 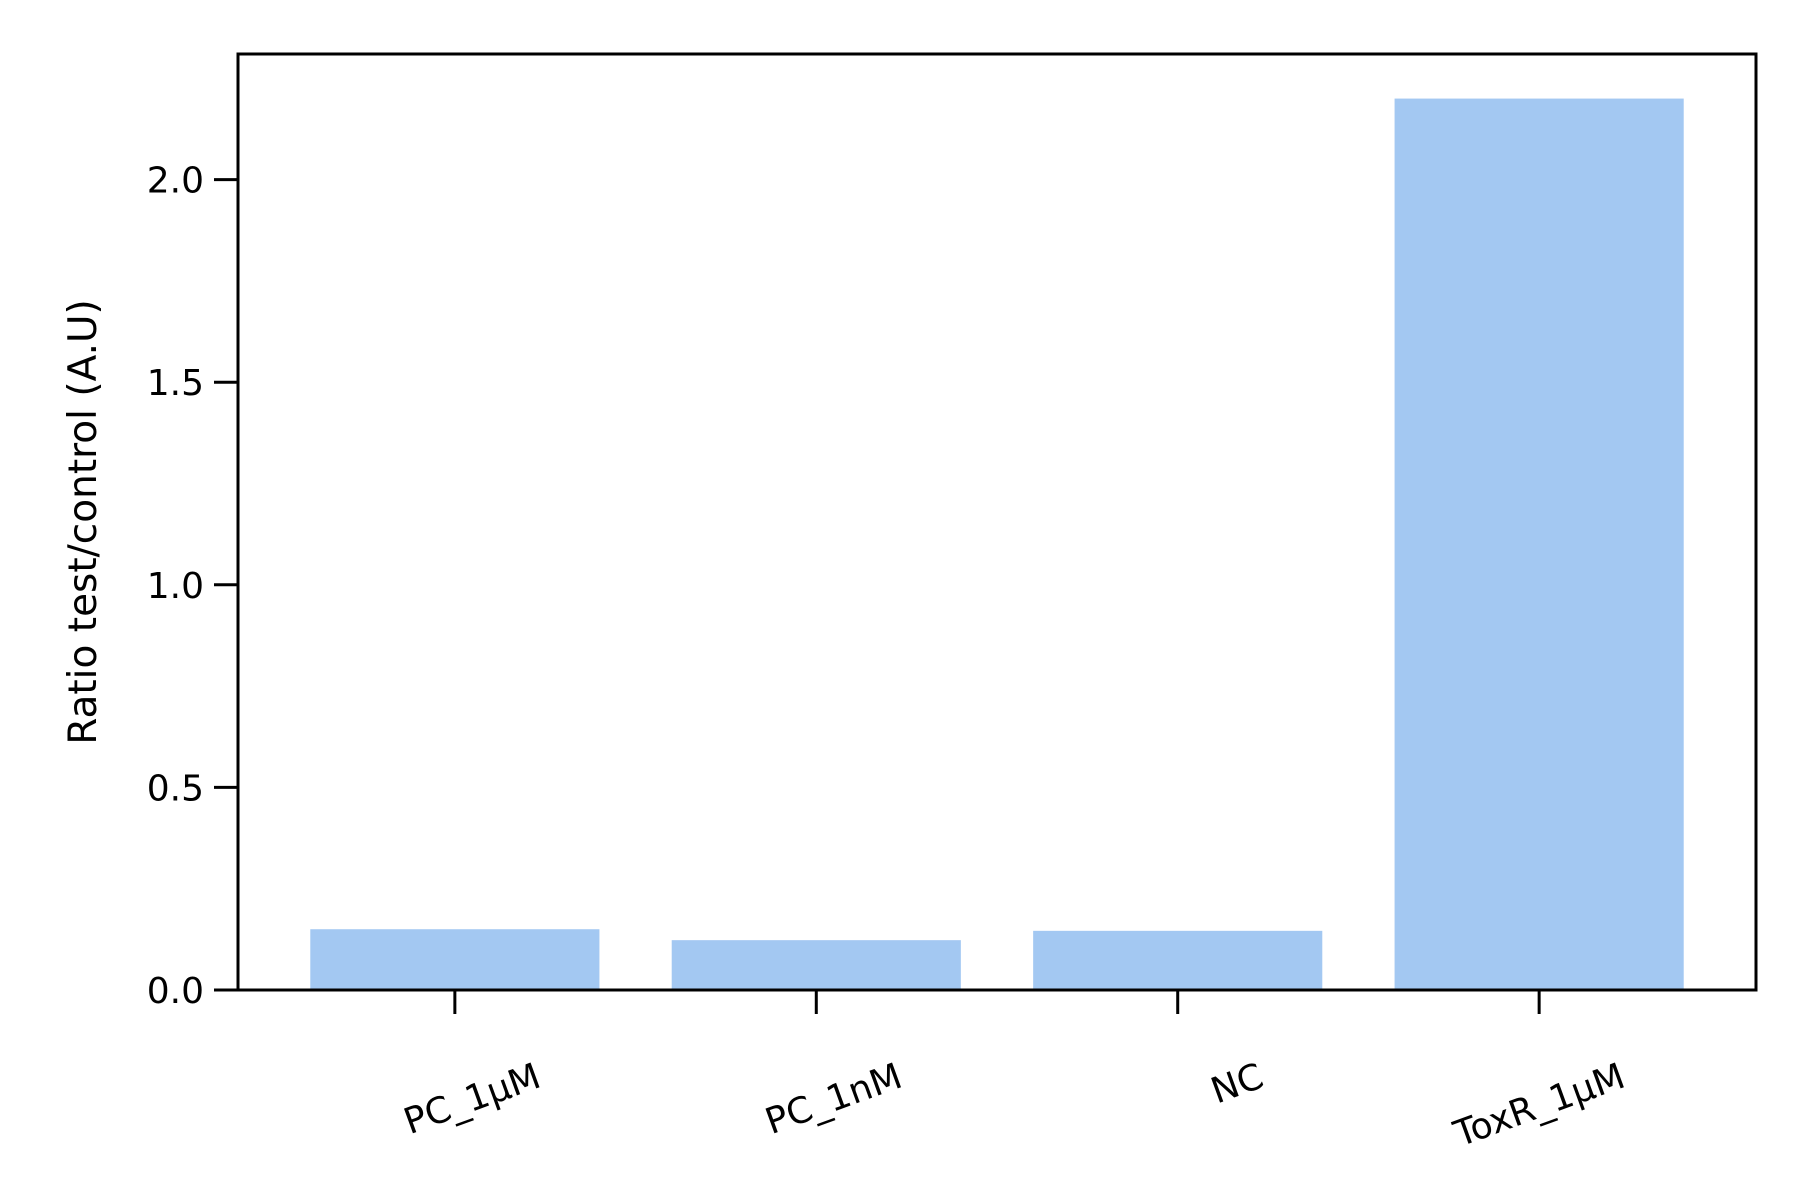 I want to click on y-tick-label: 0.0, so click(x=175, y=991).